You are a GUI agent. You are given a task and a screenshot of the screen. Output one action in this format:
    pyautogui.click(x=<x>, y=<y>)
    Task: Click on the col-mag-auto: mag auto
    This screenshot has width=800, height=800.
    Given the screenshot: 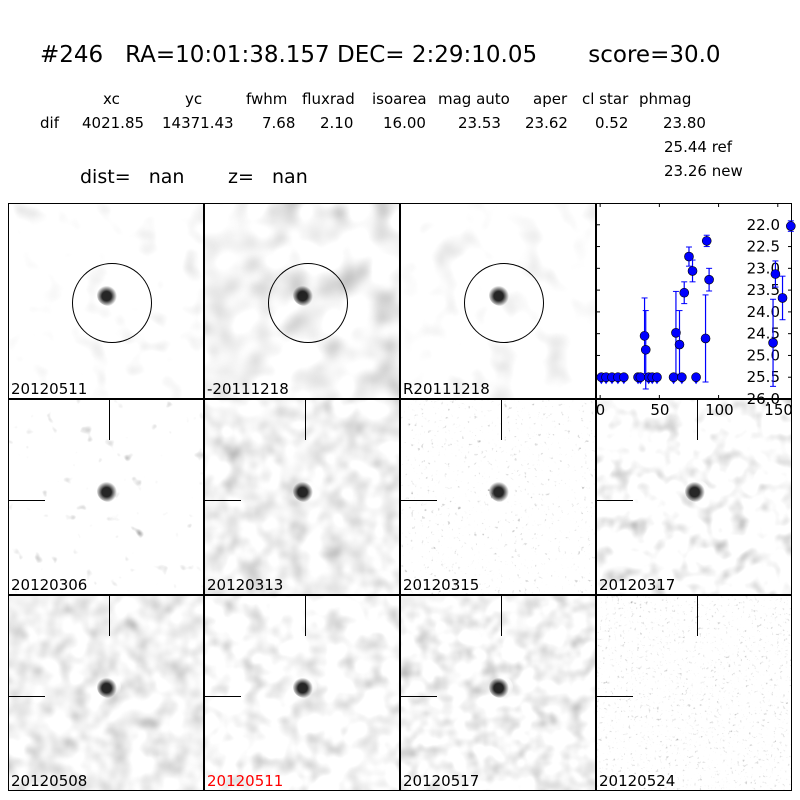 What is the action you would take?
    pyautogui.click(x=474, y=99)
    